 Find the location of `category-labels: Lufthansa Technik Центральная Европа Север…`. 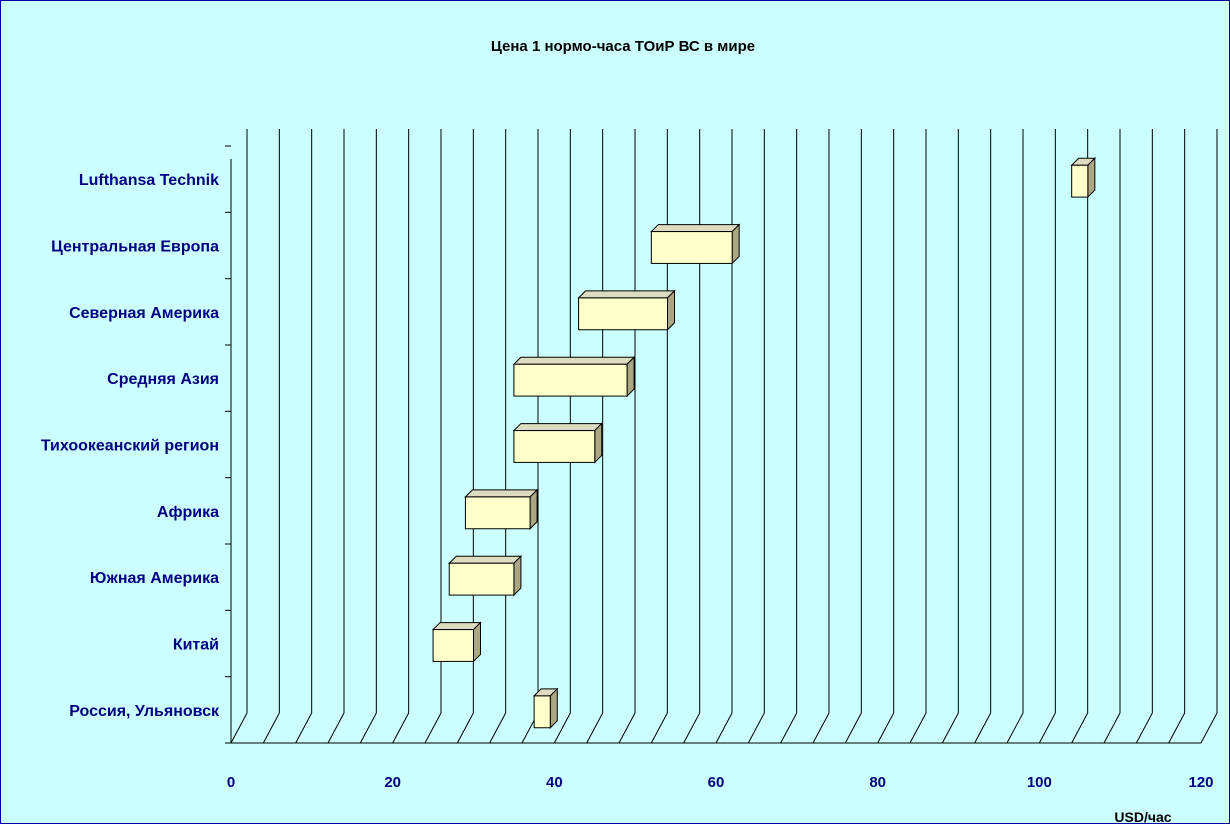

category-labels: Lufthansa Technik Центральная Европа Север… is located at coordinates (130, 446).